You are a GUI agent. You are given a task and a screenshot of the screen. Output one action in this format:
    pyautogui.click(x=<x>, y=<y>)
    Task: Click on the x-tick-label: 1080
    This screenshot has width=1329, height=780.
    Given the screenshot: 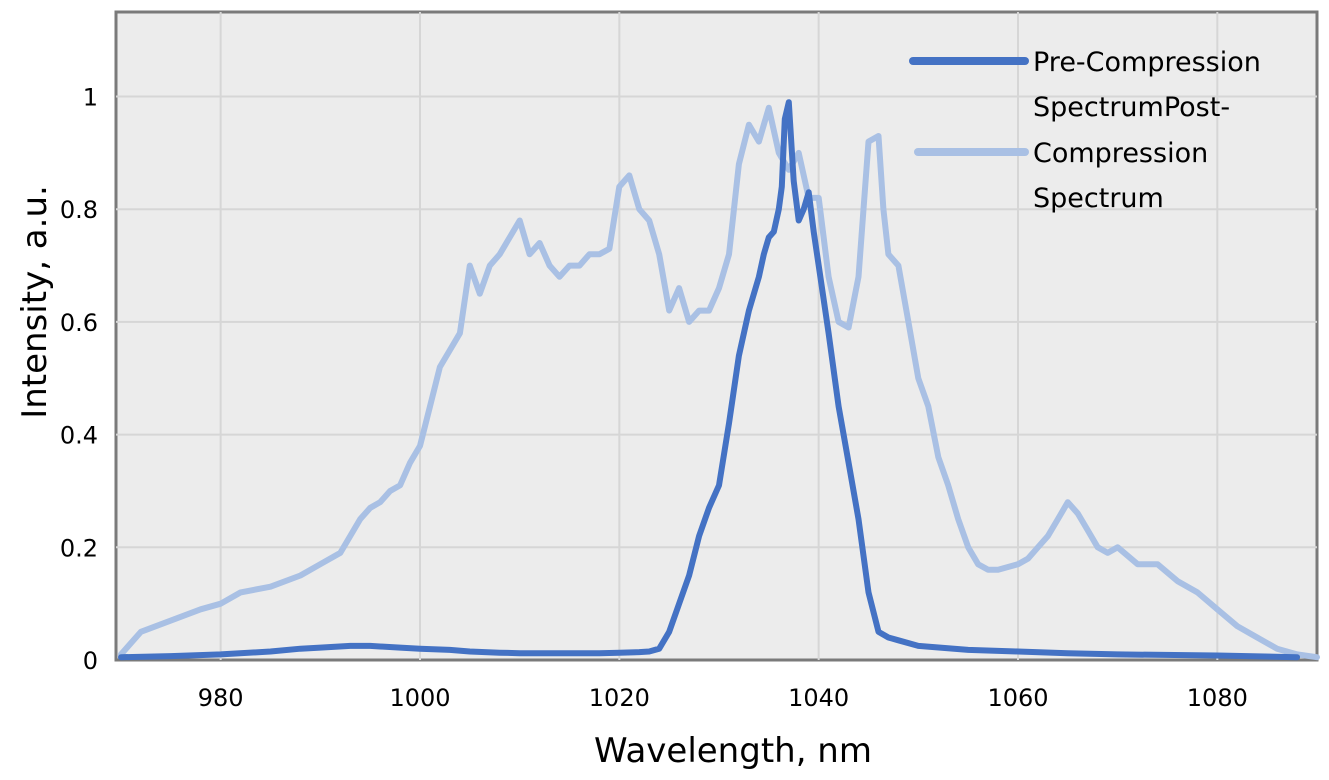 What is the action you would take?
    pyautogui.click(x=1217, y=698)
    